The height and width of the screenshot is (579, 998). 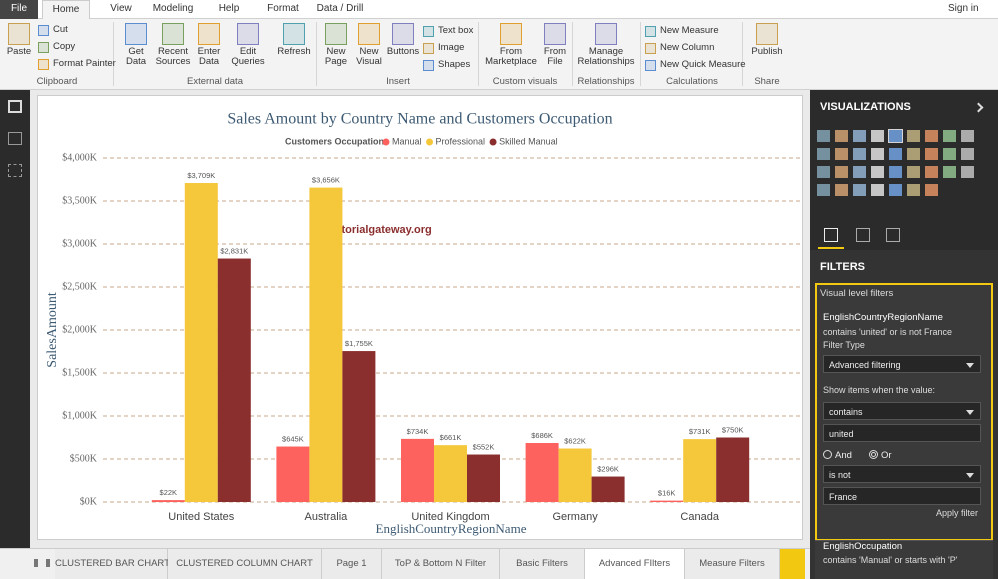 I want to click on ribbon-button: Get Data, so click(x=136, y=56).